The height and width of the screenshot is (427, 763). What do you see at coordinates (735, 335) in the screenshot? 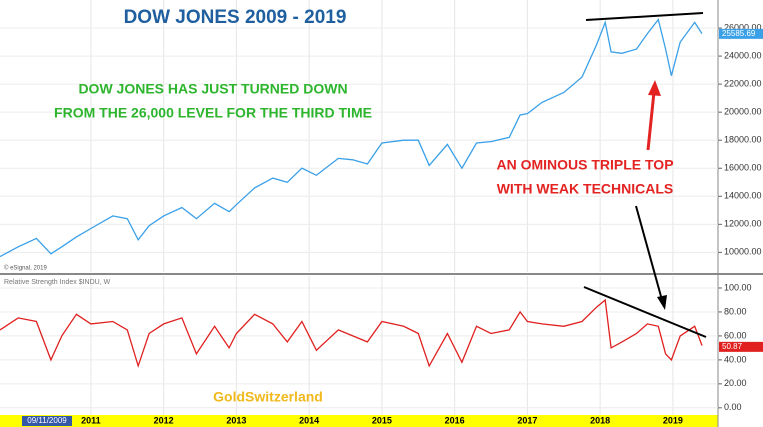
I see `y-tick-label: 60.00` at bounding box center [735, 335].